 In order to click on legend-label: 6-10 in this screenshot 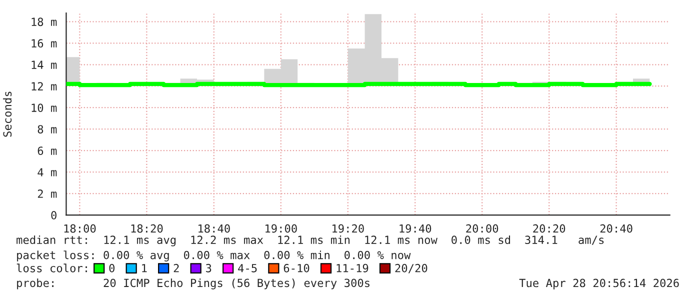, I will do `click(297, 268)`.